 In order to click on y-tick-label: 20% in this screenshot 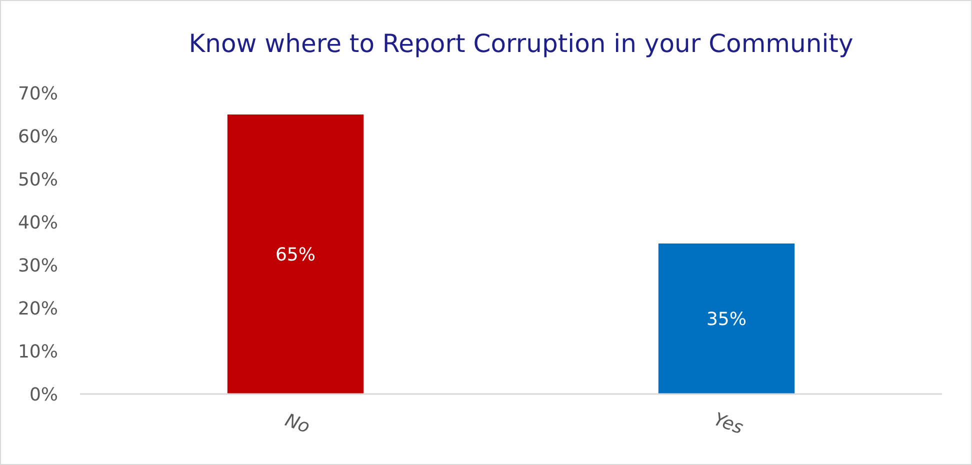, I will do `click(38, 309)`.